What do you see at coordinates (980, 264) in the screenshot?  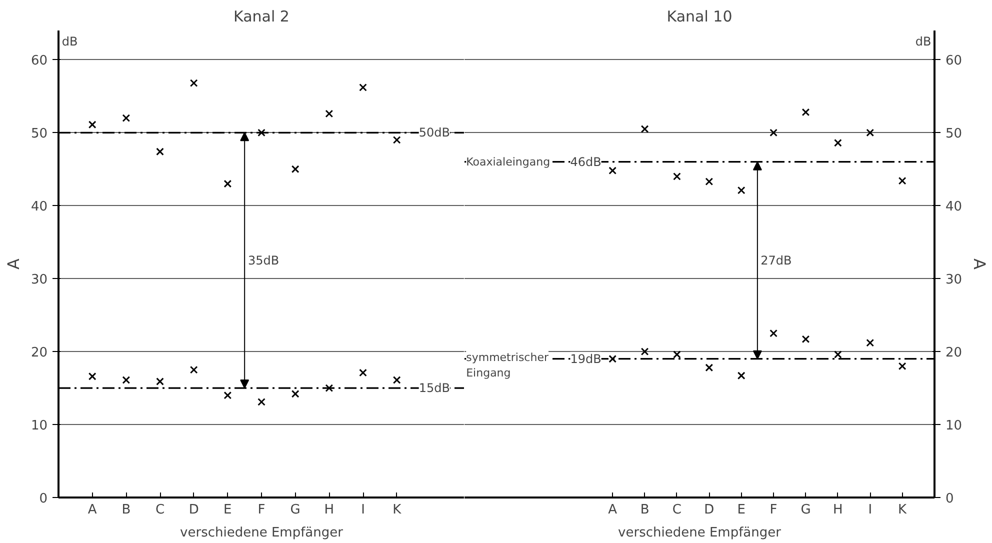 I see `y2-axis-title: A` at bounding box center [980, 264].